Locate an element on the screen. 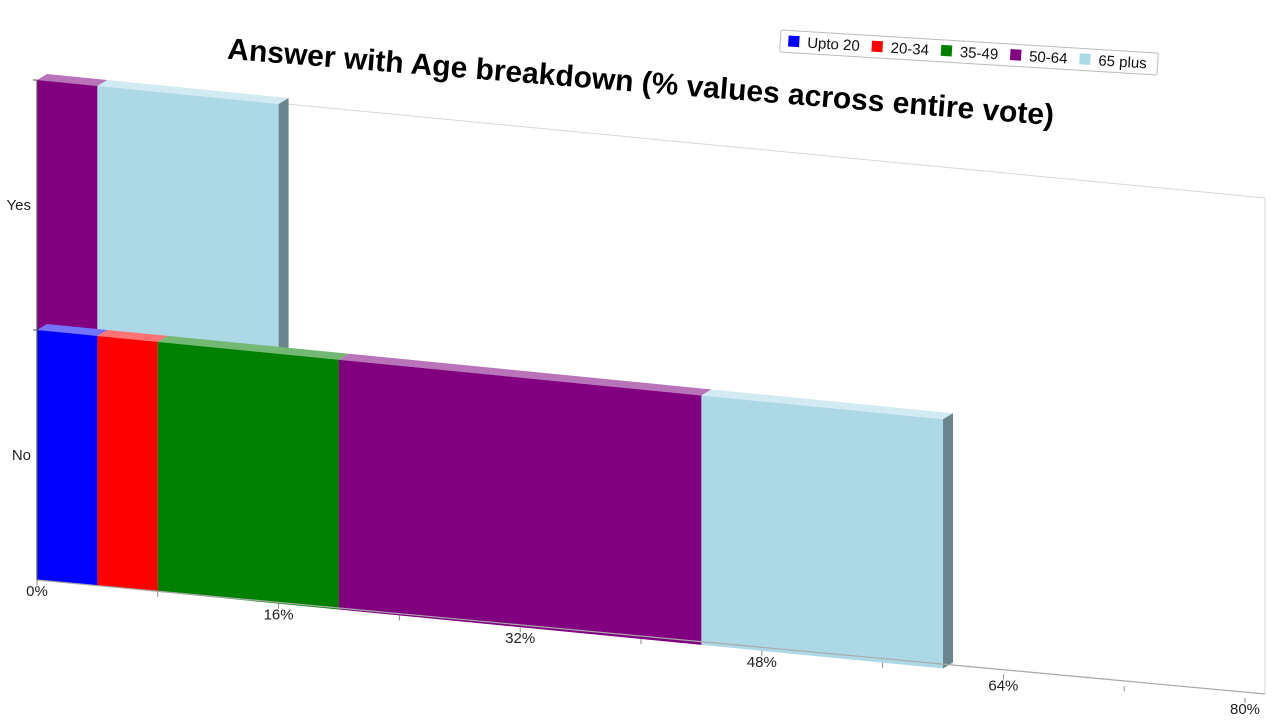  bar-yes-65-plus is located at coordinates (188, 220).